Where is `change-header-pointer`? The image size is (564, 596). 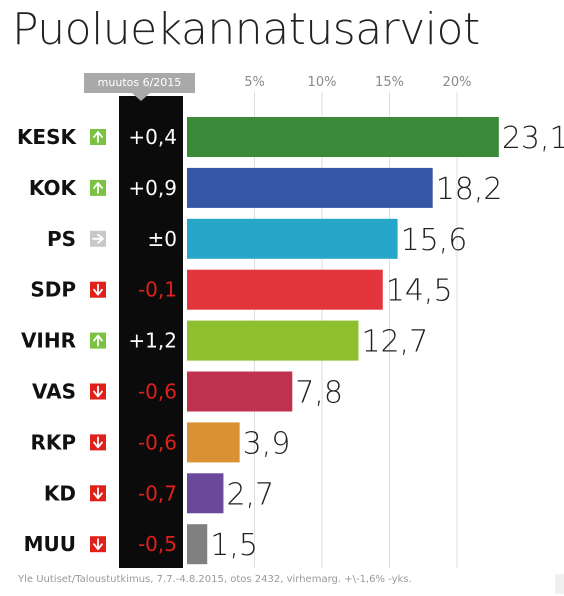 change-header-pointer is located at coordinates (141, 97).